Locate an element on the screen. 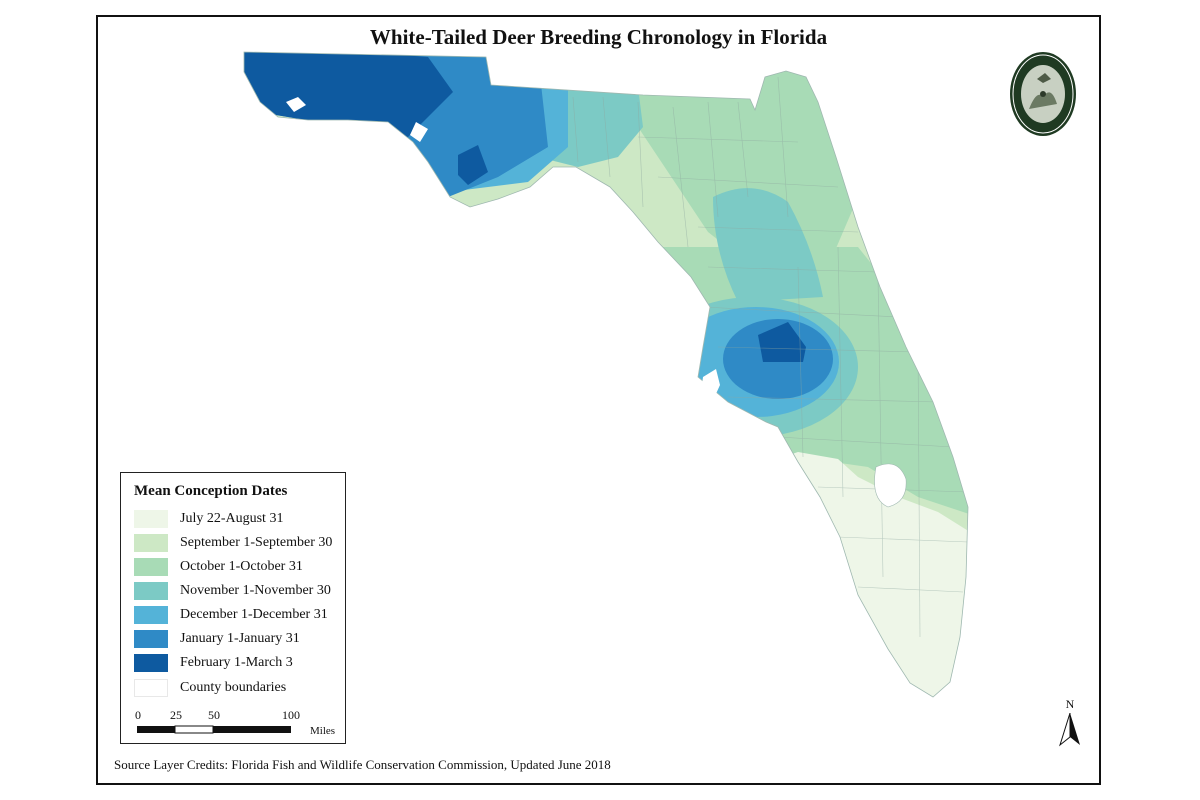  north-arrow: N is located at coordinates (1070, 722).